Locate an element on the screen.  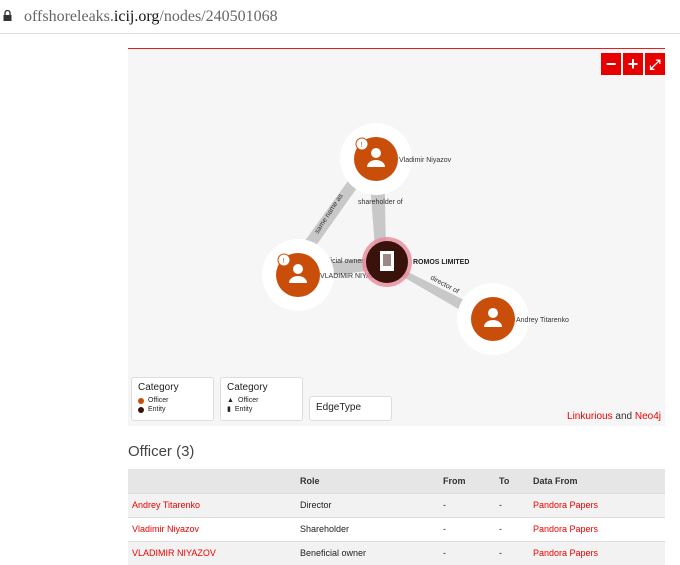
node-vladimir: ! Vladimir Niyazov is located at coordinates (396, 159).